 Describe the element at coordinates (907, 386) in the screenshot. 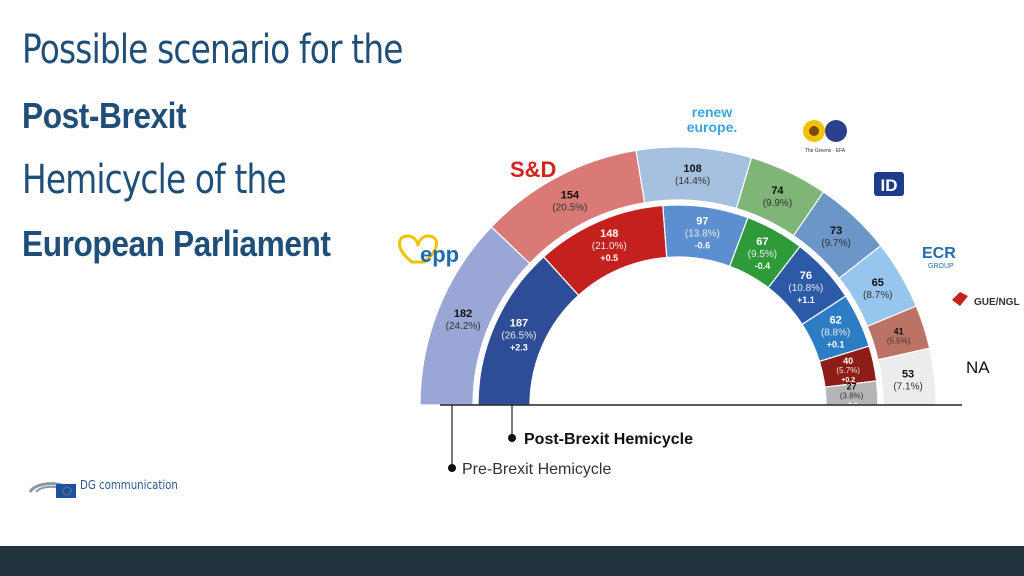

I see `pre-label-na-pct: (7.1%)` at that location.